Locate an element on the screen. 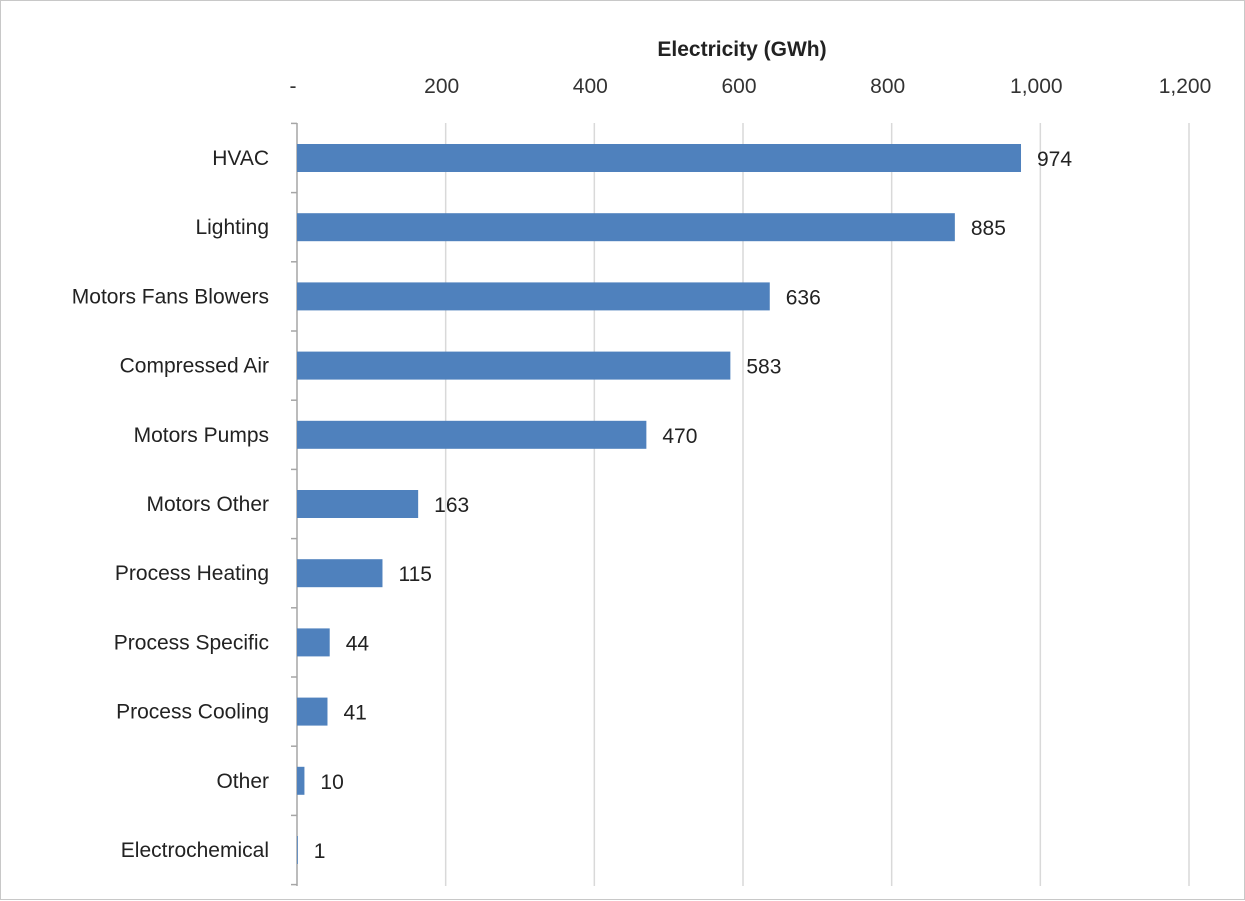 The width and height of the screenshot is (1245, 901). category-label: Motors Fans Blowers is located at coordinates (170, 296).